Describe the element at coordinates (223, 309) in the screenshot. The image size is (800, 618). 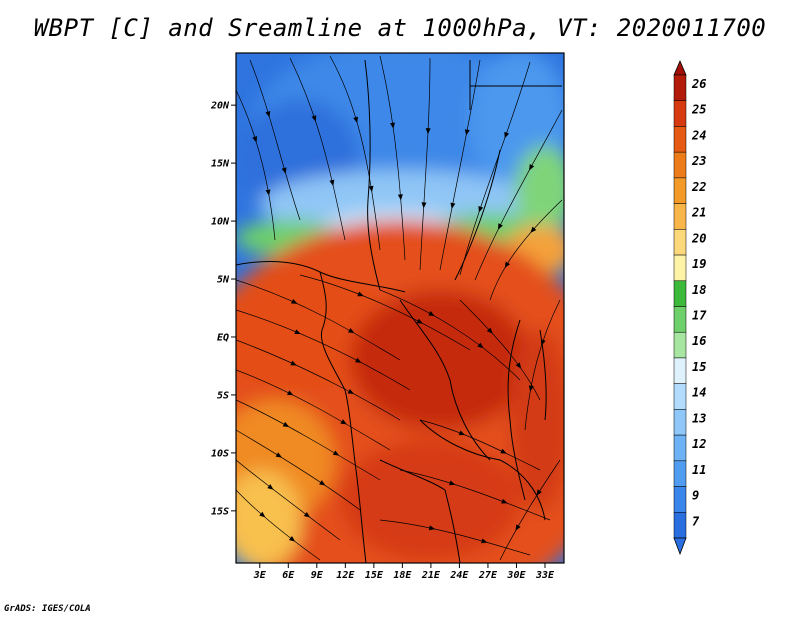
I see `y-axis: 20N 15N 10N 5N EQ 5S 10S 15S` at that location.